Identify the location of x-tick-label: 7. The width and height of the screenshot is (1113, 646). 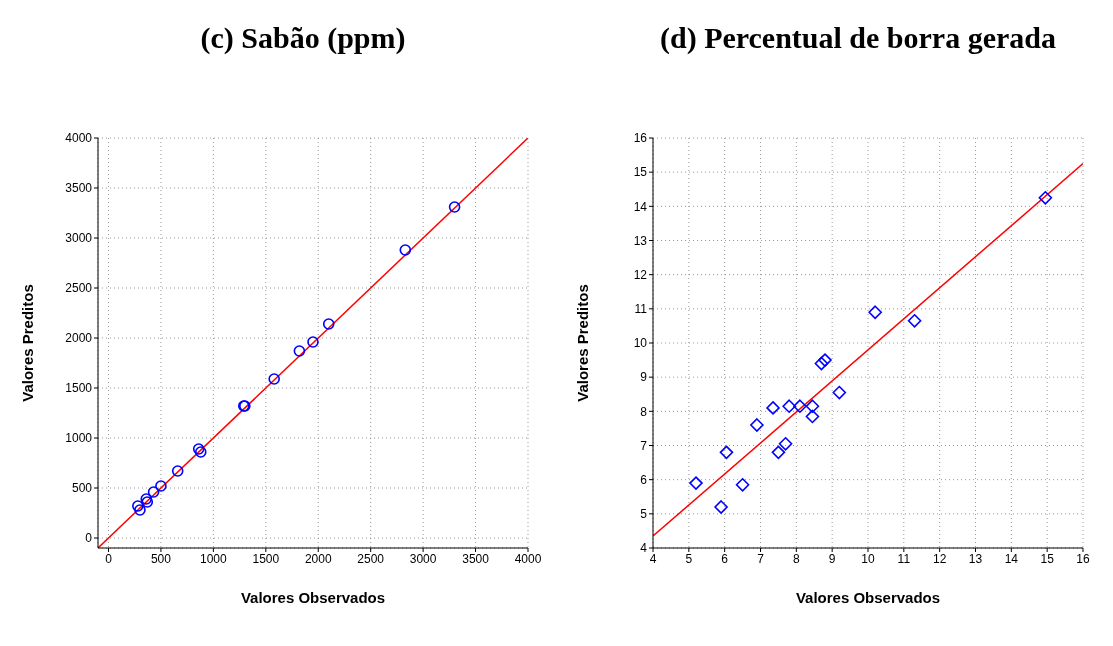
(761, 558).